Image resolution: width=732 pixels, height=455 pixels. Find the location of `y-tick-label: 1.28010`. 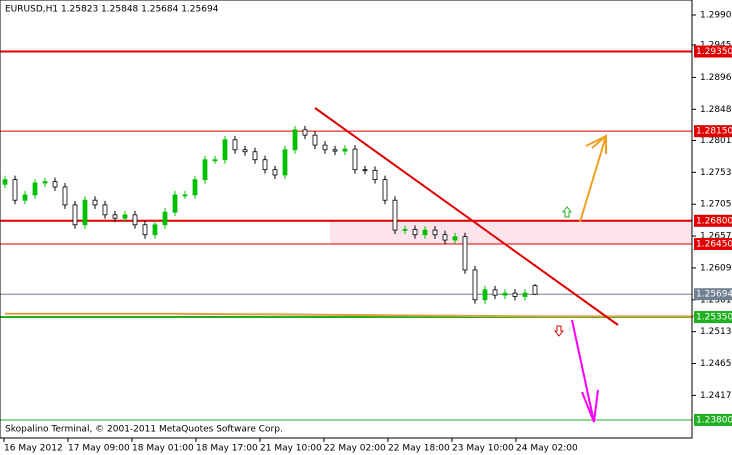

y-tick-label: 1.28010 is located at coordinates (716, 141).